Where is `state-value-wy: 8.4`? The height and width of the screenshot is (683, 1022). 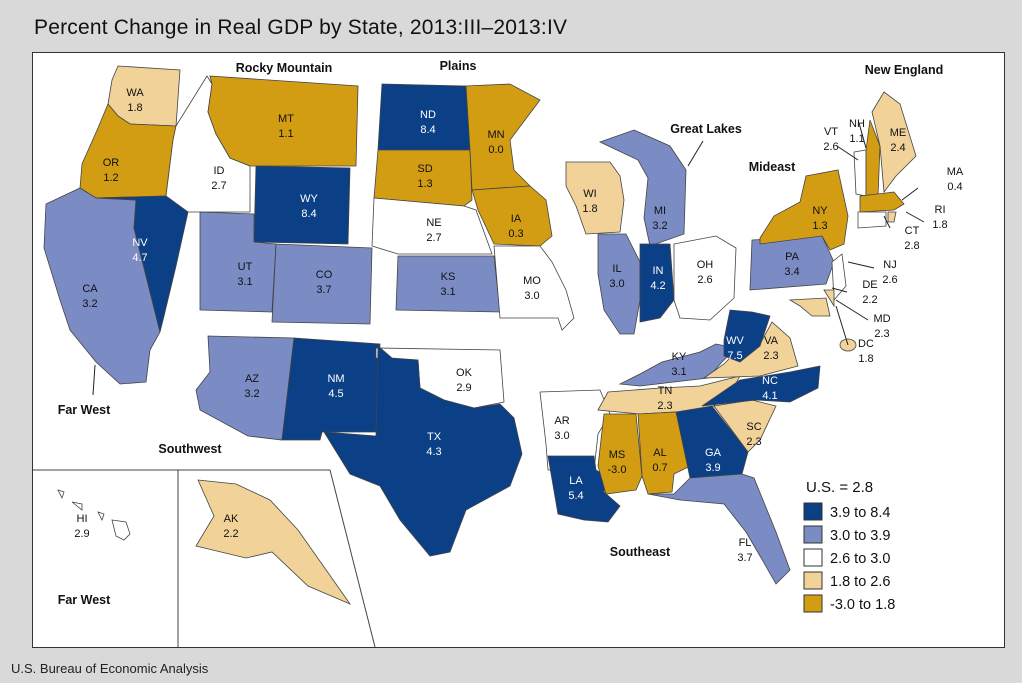 state-value-wy: 8.4 is located at coordinates (308, 214).